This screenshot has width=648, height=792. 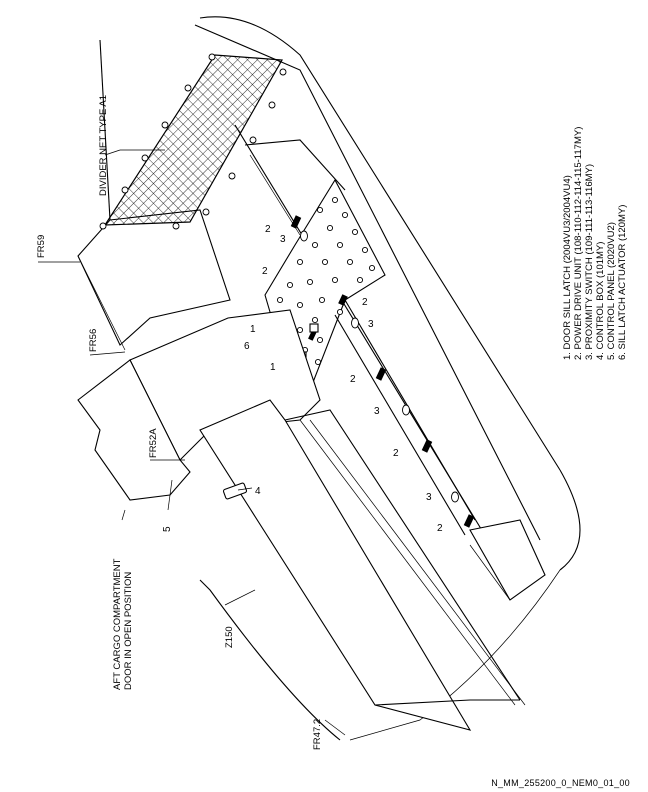 I want to click on drawing-reference-id: N_MM_255200_0_NEM0_01_00, so click(x=560, y=783).